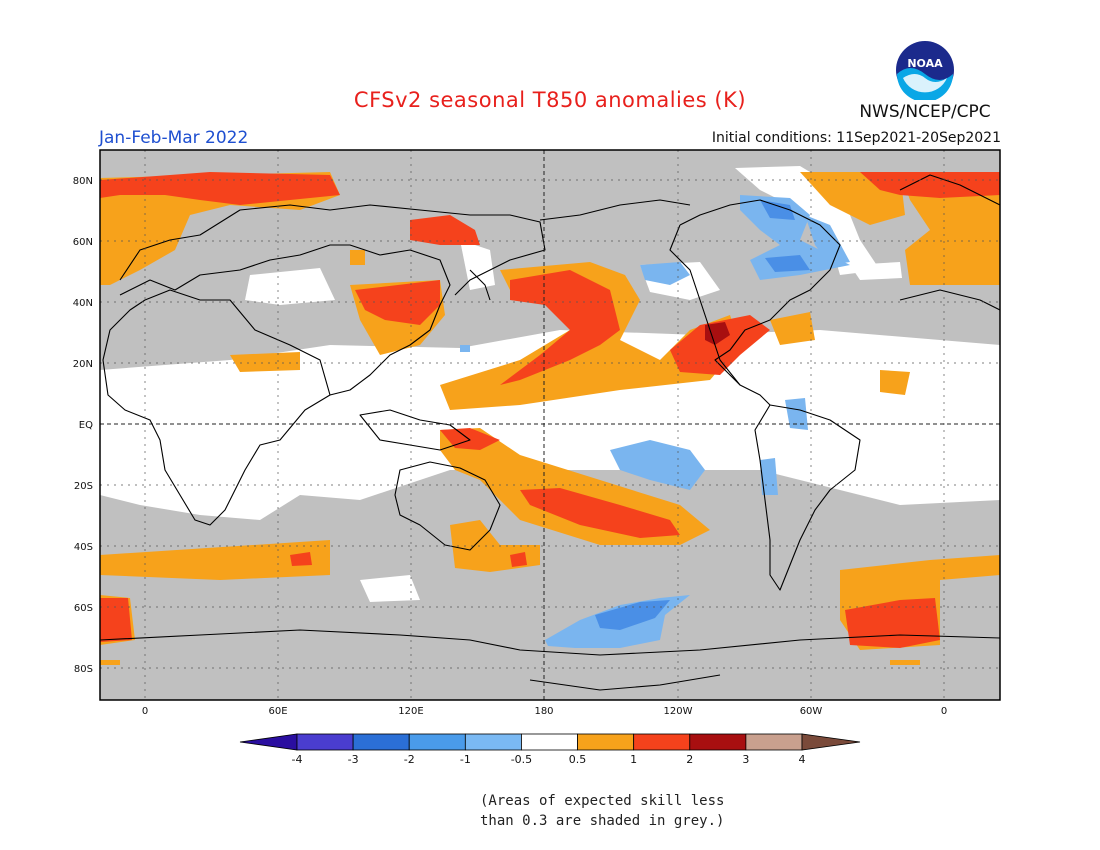 The width and height of the screenshot is (1100, 850). What do you see at coordinates (678, 711) in the screenshot?
I see `lon-label: 120W` at bounding box center [678, 711].